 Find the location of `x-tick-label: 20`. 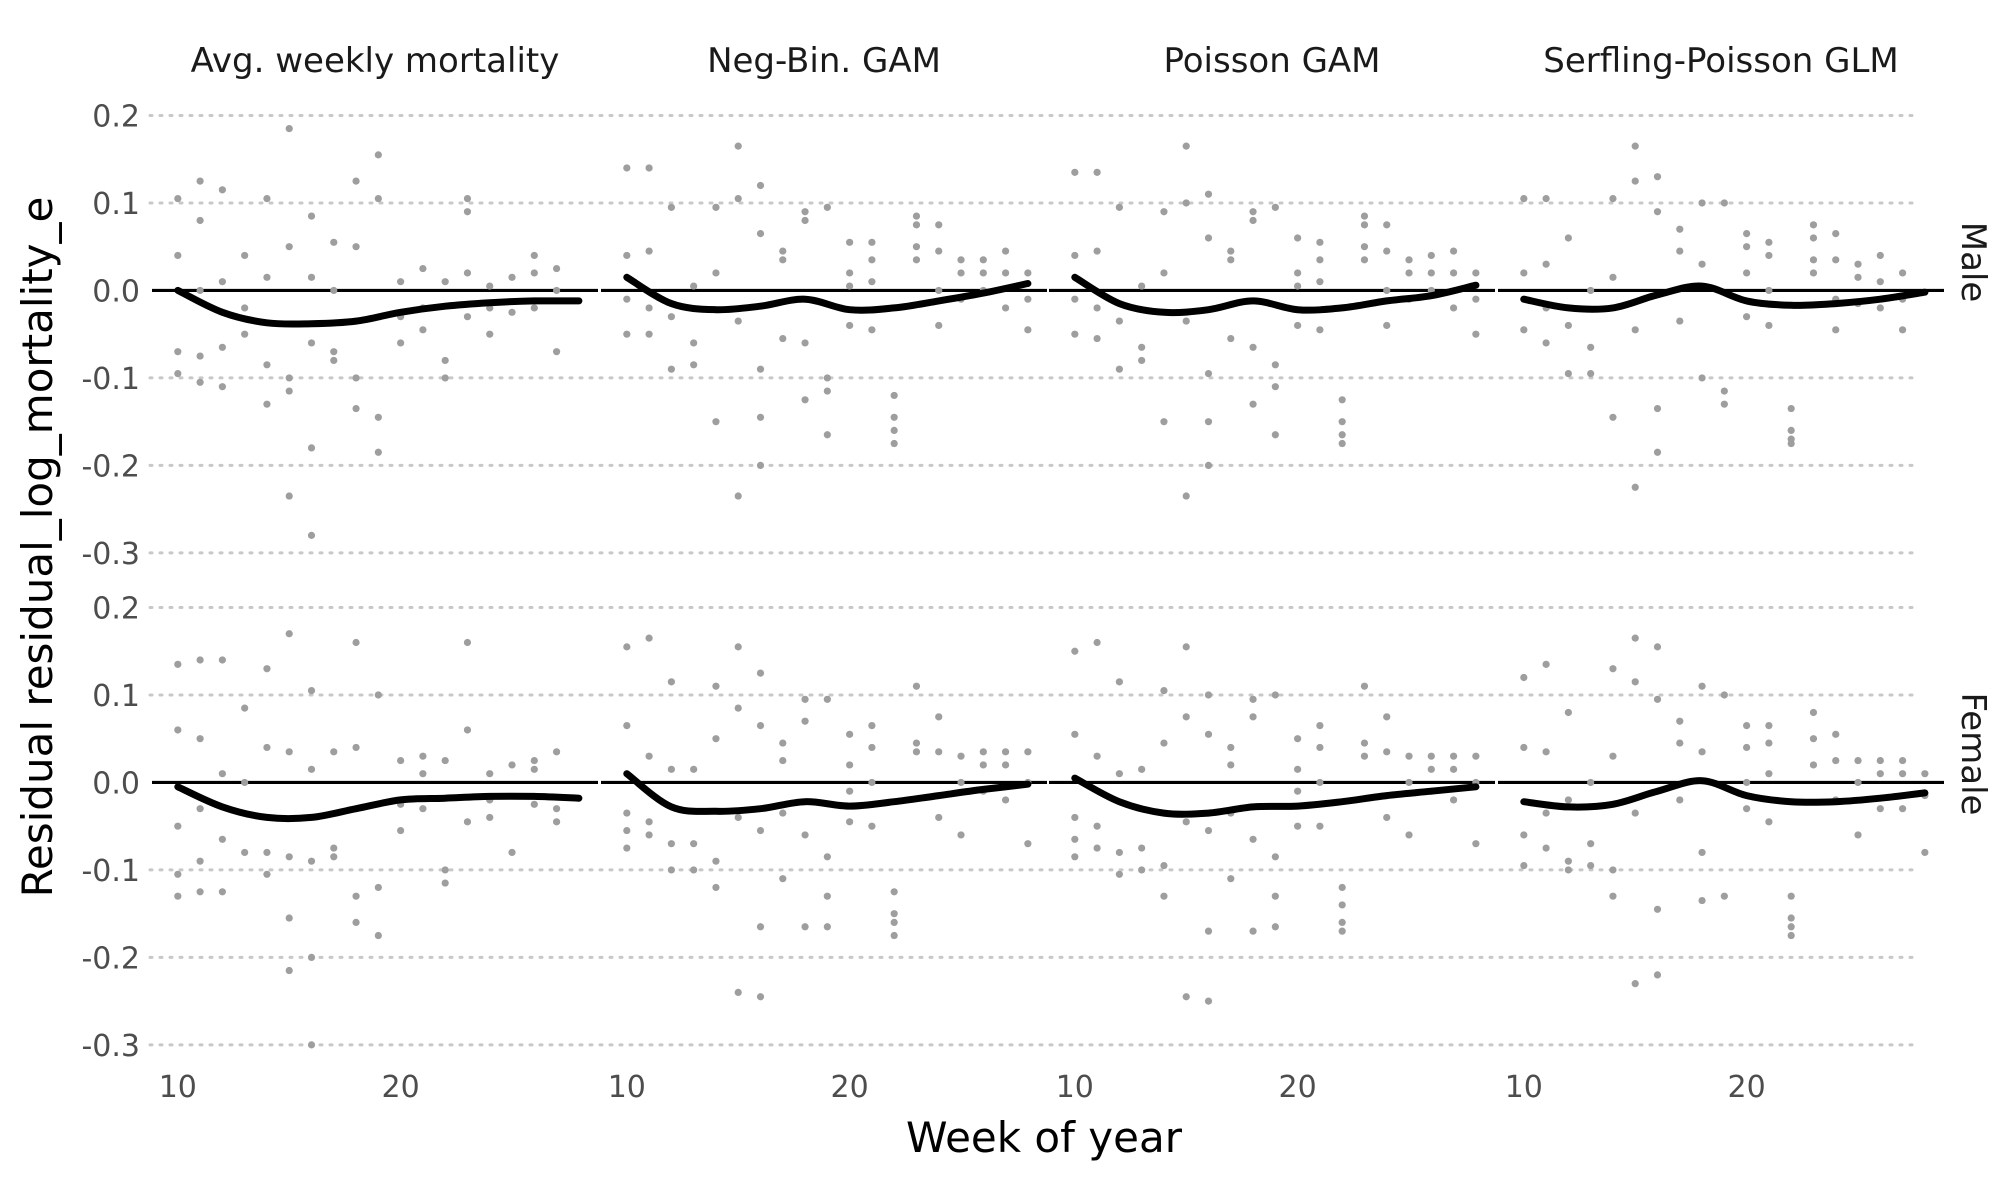

x-tick-label: 20 is located at coordinates (1747, 1087).